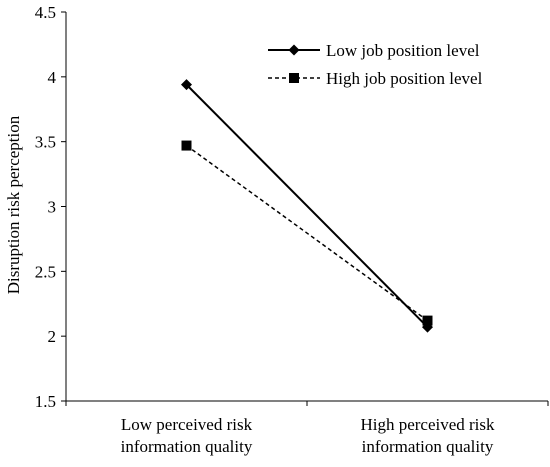 This screenshot has height=467, width=550. Describe the element at coordinates (307, 403) in the screenshot. I see `x-axis` at that location.